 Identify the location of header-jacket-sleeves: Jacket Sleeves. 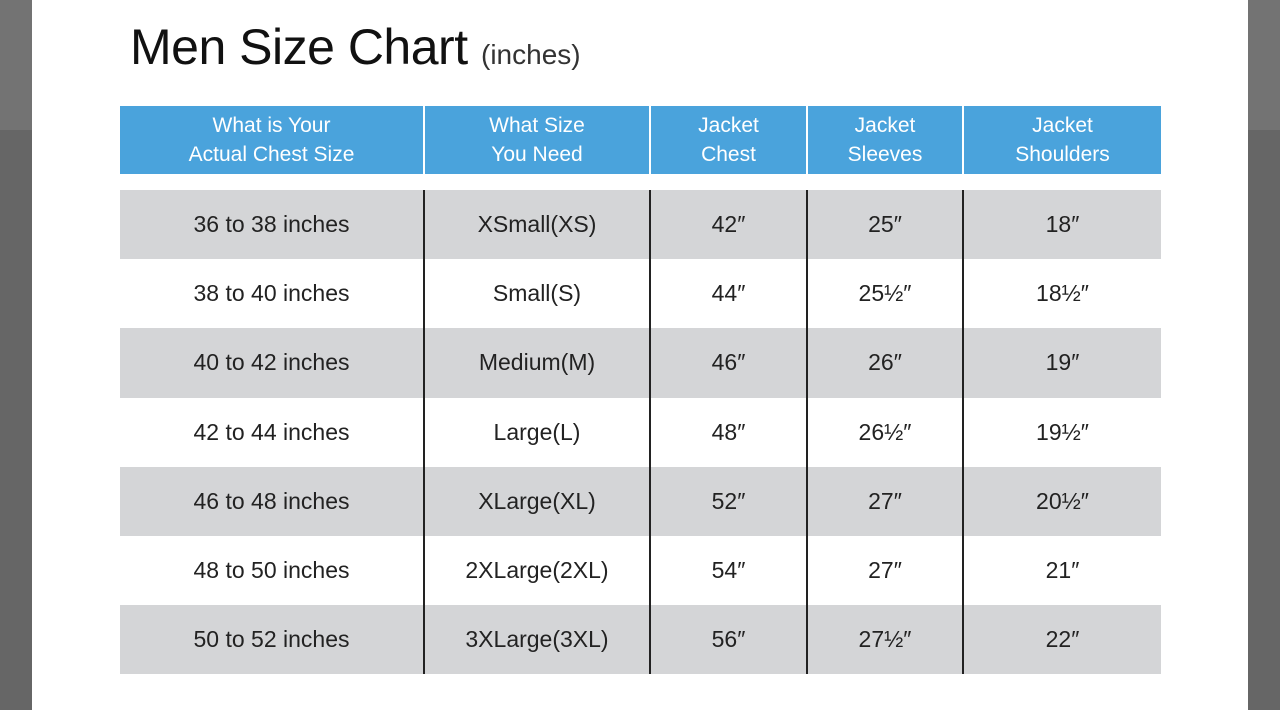
(886, 140).